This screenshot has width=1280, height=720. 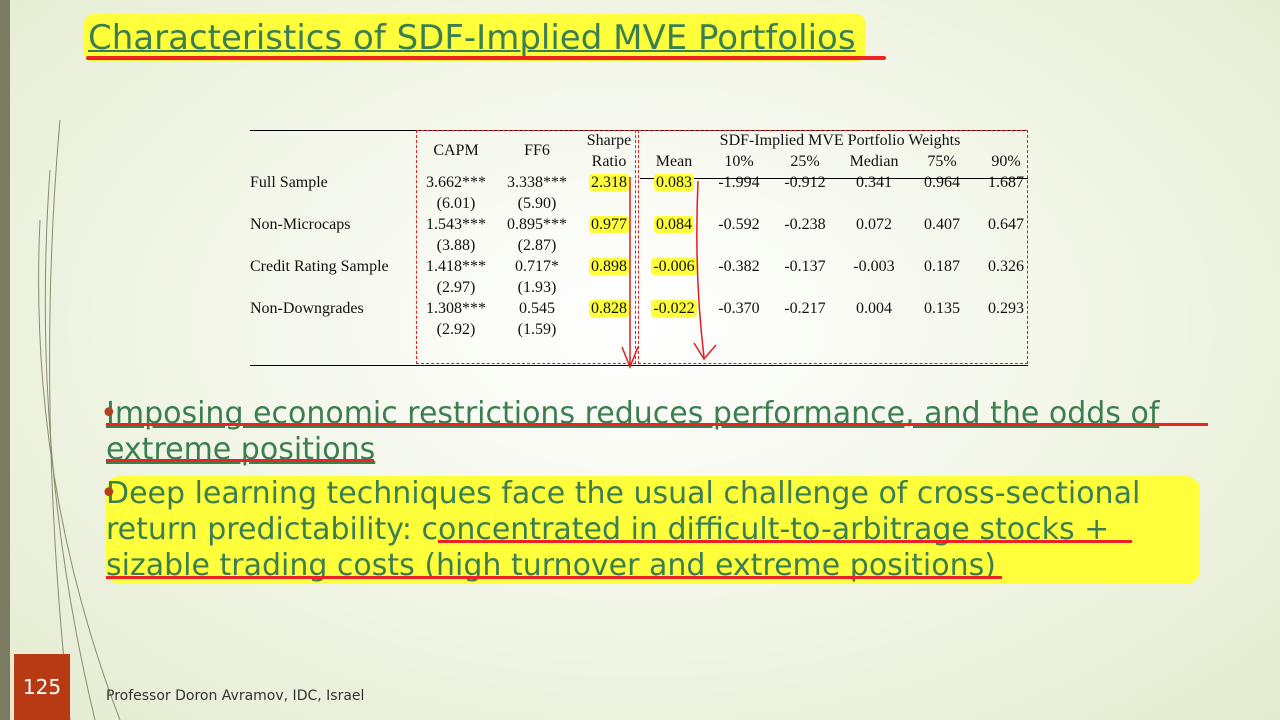 I want to click on dashed-box-weights, so click(x=833, y=247).